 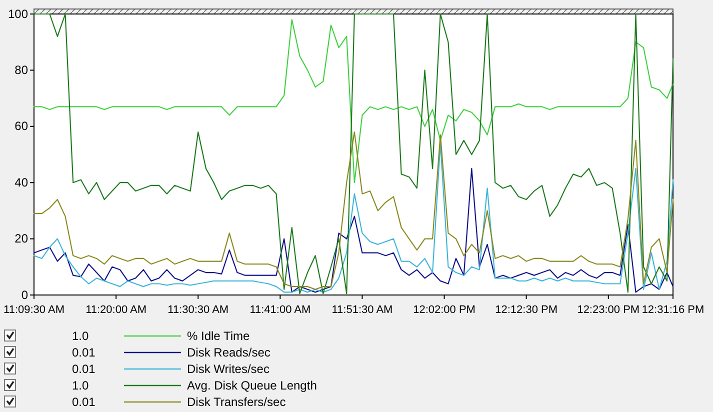 I want to click on x-tick-label: 12:23:00 PM, so click(x=608, y=310).